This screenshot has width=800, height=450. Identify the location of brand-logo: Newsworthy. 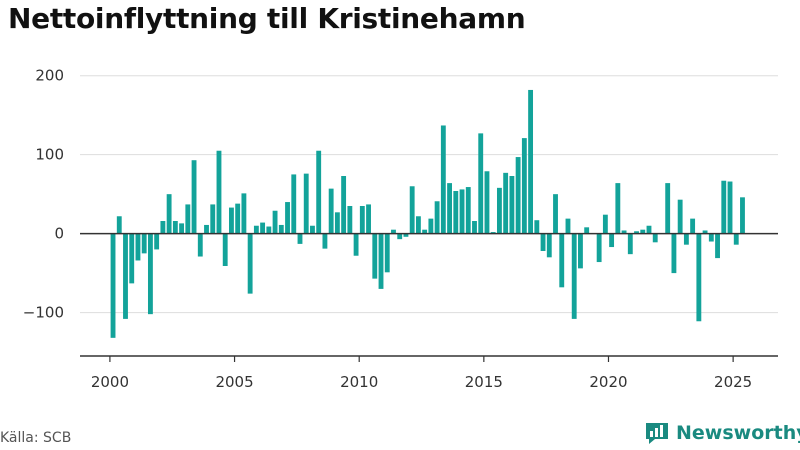
(722, 433).